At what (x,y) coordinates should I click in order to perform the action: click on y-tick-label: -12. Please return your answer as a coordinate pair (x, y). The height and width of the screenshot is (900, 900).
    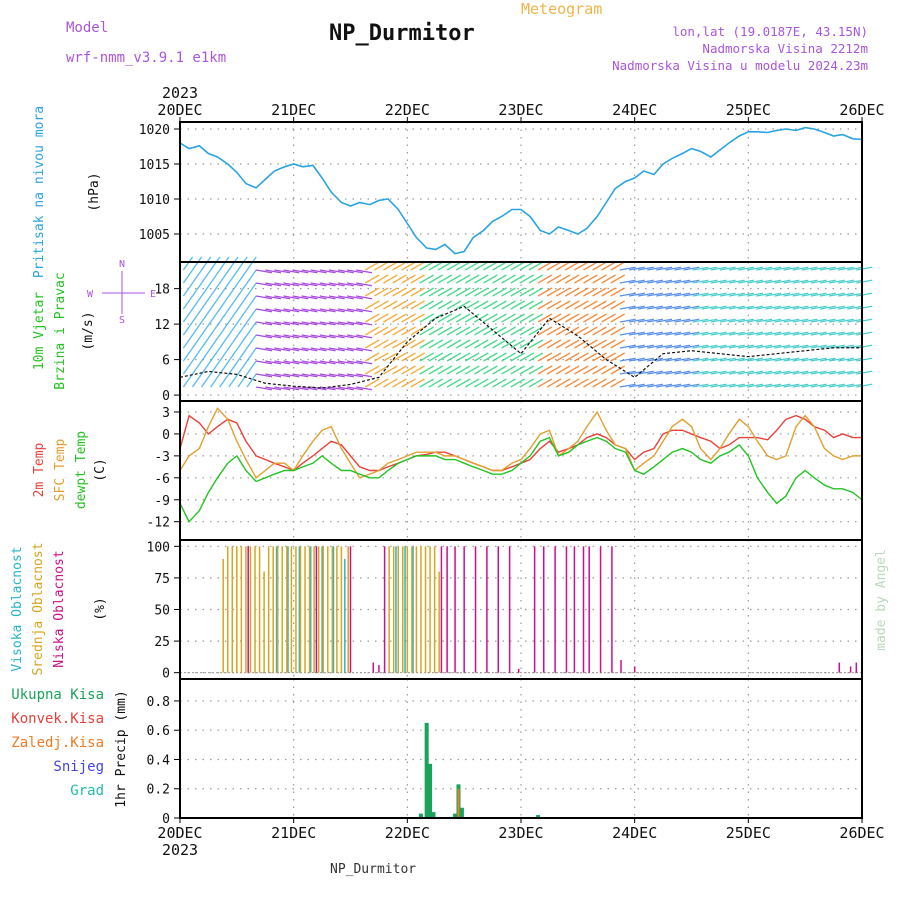
    Looking at the image, I should click on (158, 523).